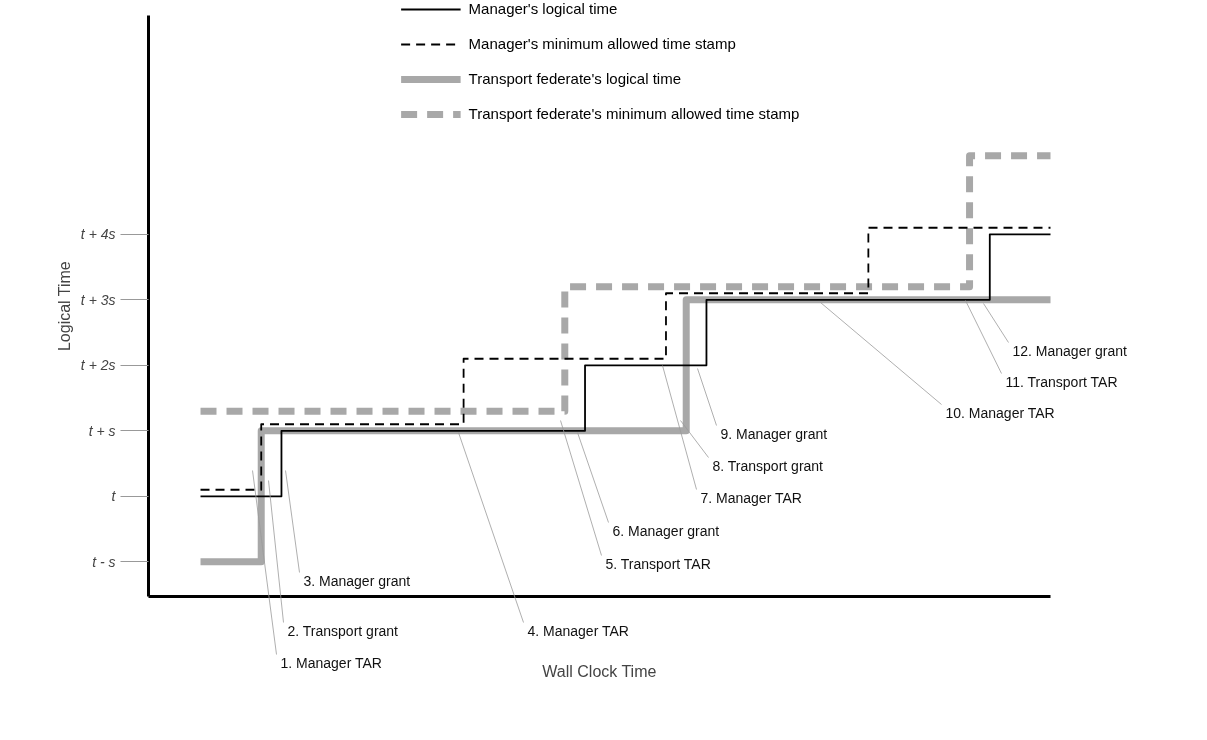  Describe the element at coordinates (98, 234) in the screenshot. I see `y-tick-label: t + 4s` at that location.